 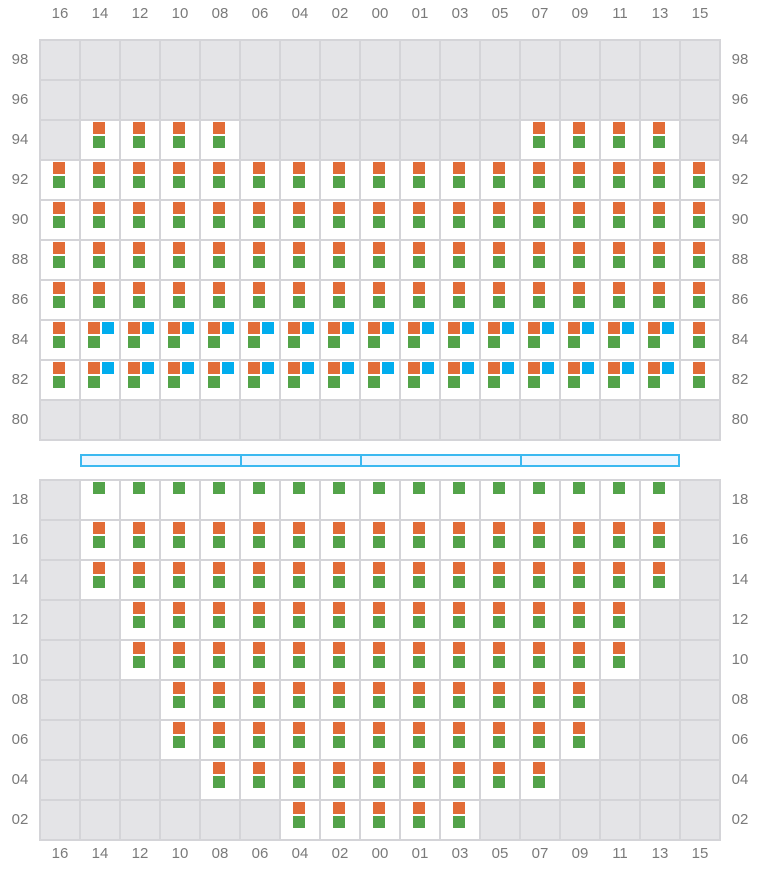 What do you see at coordinates (20, 219) in the screenshot?
I see `row-label-left: 90` at bounding box center [20, 219].